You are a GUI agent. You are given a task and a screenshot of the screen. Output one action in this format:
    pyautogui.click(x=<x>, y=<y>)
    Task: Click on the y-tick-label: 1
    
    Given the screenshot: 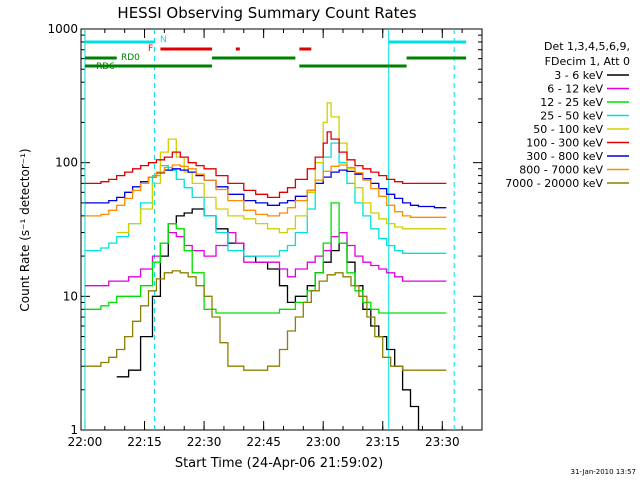 What is the action you would take?
    pyautogui.click(x=74, y=430)
    